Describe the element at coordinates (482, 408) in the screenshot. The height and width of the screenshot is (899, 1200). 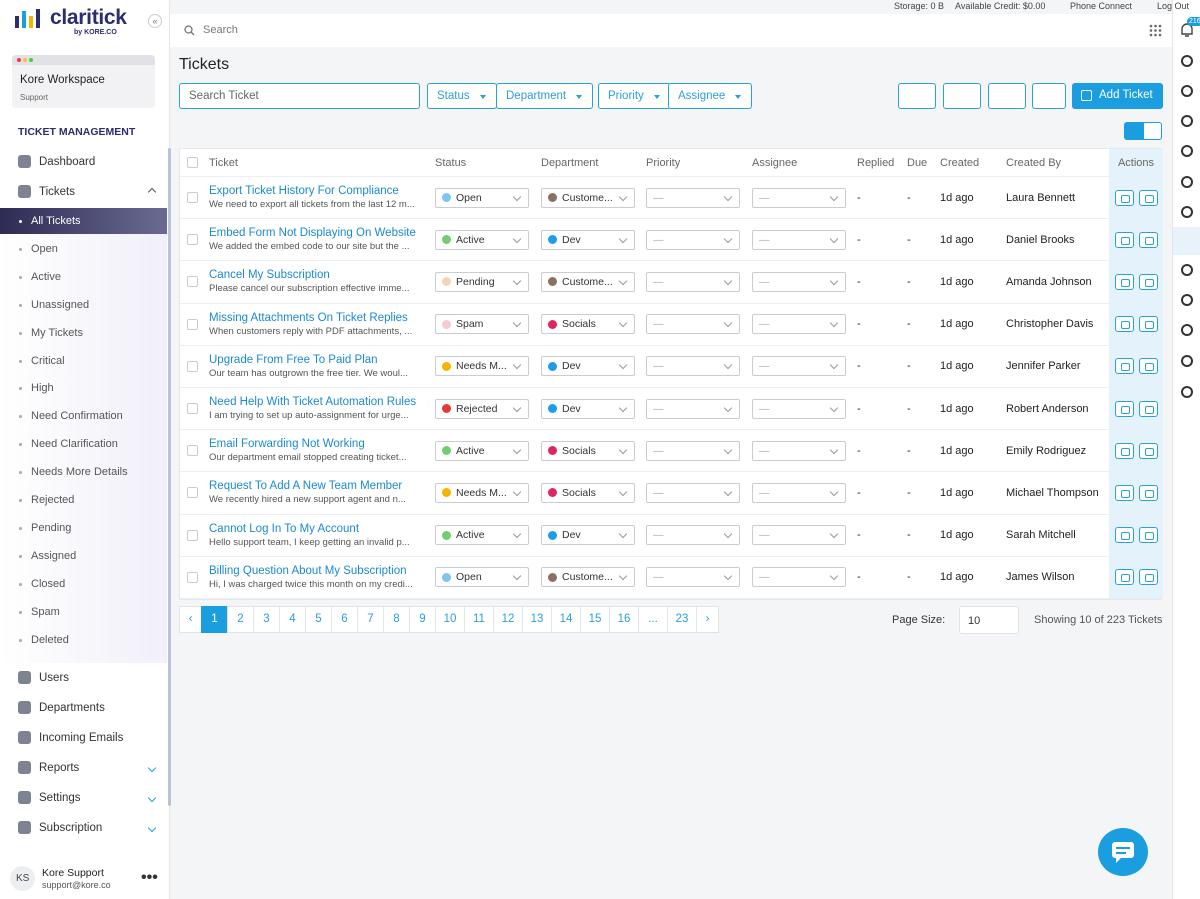
I see `dropdown: Rejected` at that location.